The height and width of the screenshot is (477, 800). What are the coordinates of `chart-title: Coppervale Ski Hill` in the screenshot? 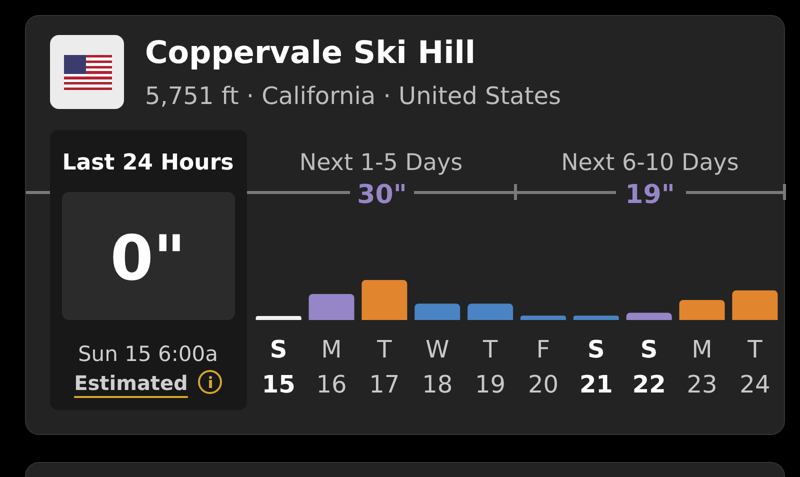 It's located at (310, 53).